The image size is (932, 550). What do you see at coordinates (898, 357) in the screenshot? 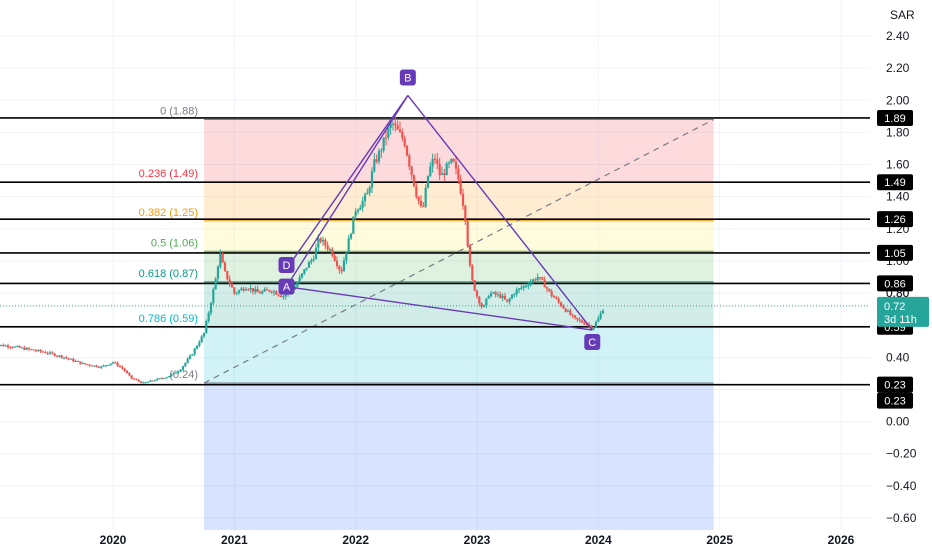
I see `y-tick-label: 0.40` at bounding box center [898, 357].